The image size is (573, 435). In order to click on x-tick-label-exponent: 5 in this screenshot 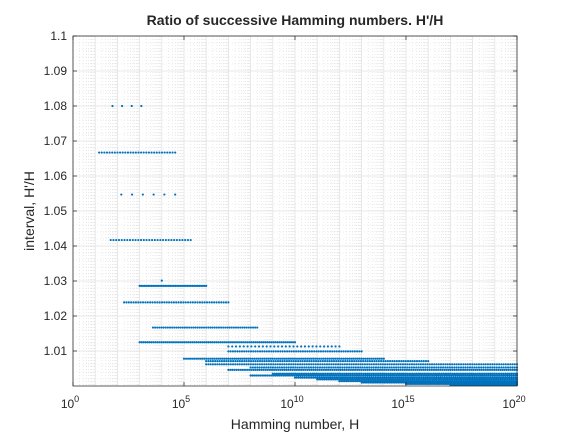, I will do `click(187, 399)`.